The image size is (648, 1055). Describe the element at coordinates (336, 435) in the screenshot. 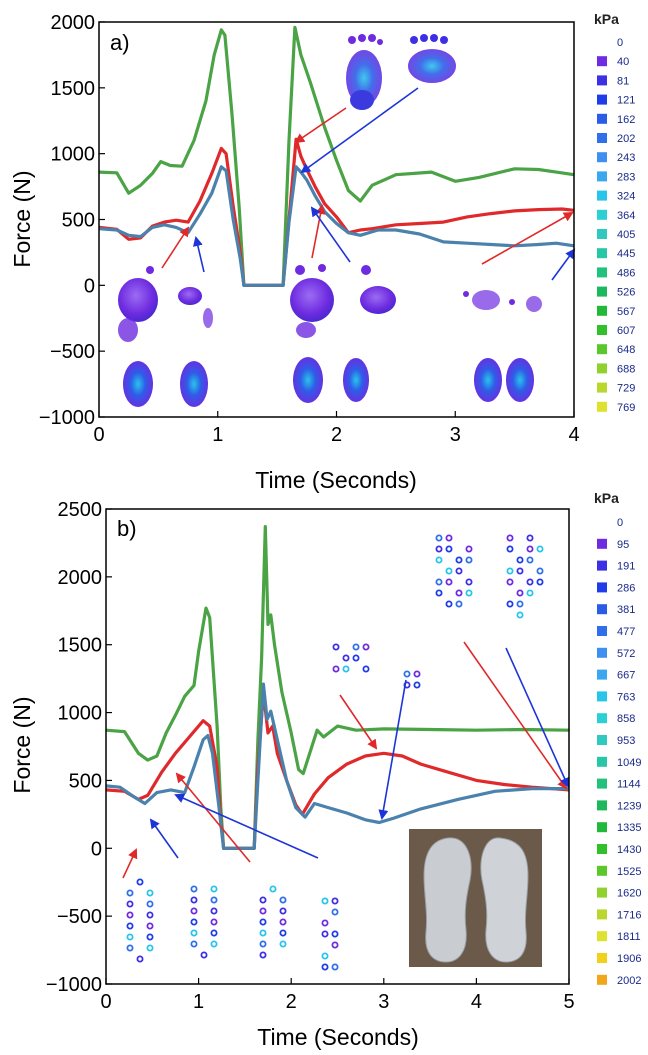

I see `panel-a-xtick-label: 2` at that location.